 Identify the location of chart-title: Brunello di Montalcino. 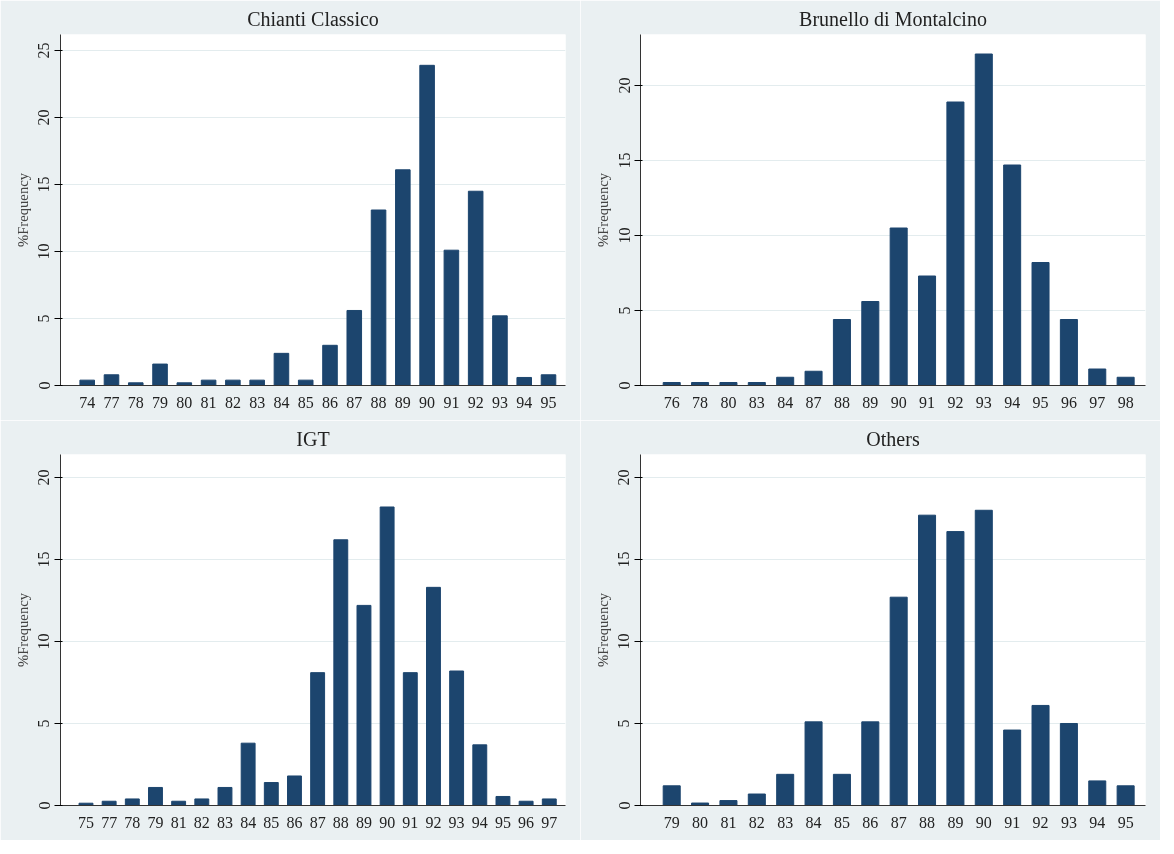
(893, 18).